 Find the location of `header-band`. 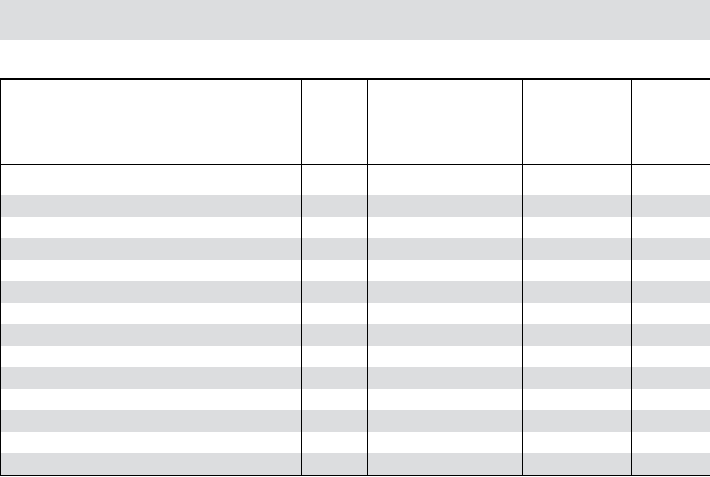

header-band is located at coordinates (355, 20).